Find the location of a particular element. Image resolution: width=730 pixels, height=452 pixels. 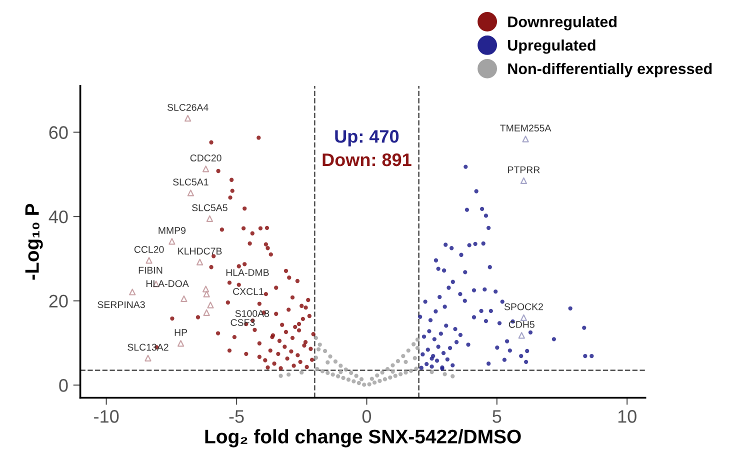

annotation: S100A8 is located at coordinates (252, 314).